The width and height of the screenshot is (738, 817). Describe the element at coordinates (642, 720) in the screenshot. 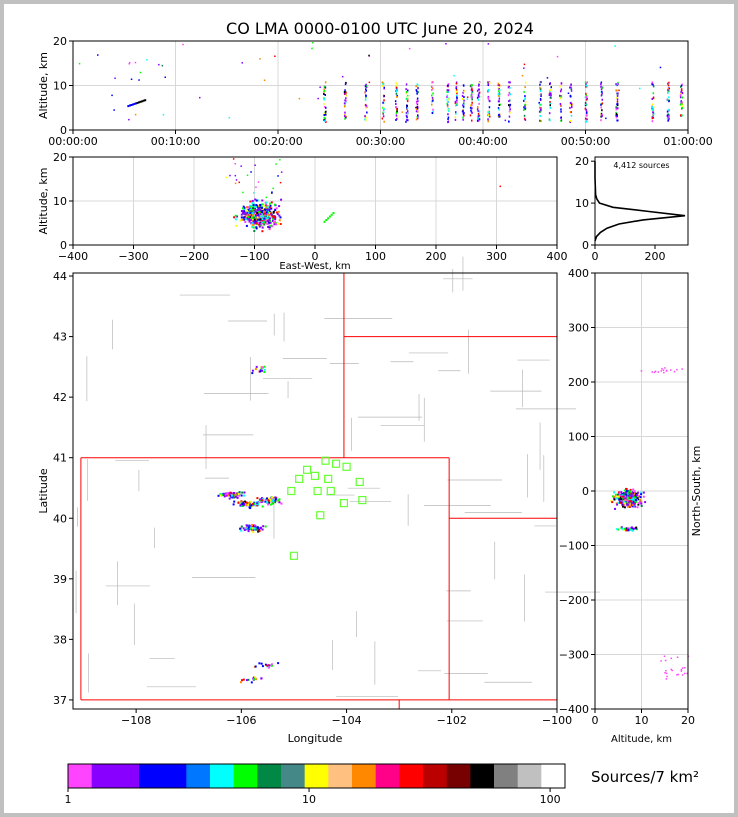

I see `x-tick-label: 10` at that location.